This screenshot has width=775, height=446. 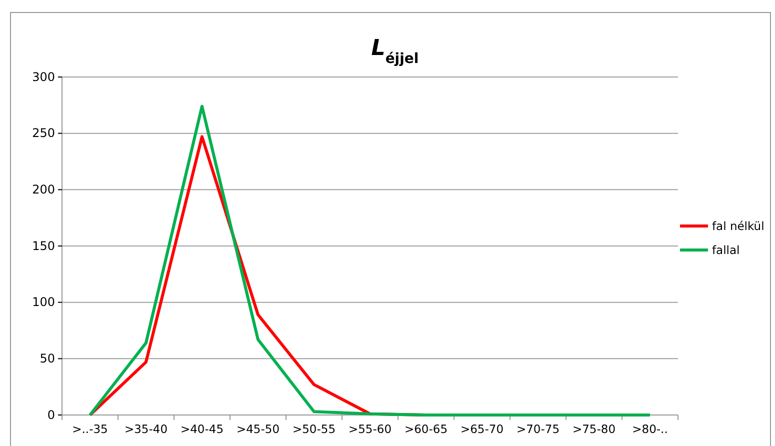 I want to click on x-tick-label: >70-75, so click(x=538, y=429).